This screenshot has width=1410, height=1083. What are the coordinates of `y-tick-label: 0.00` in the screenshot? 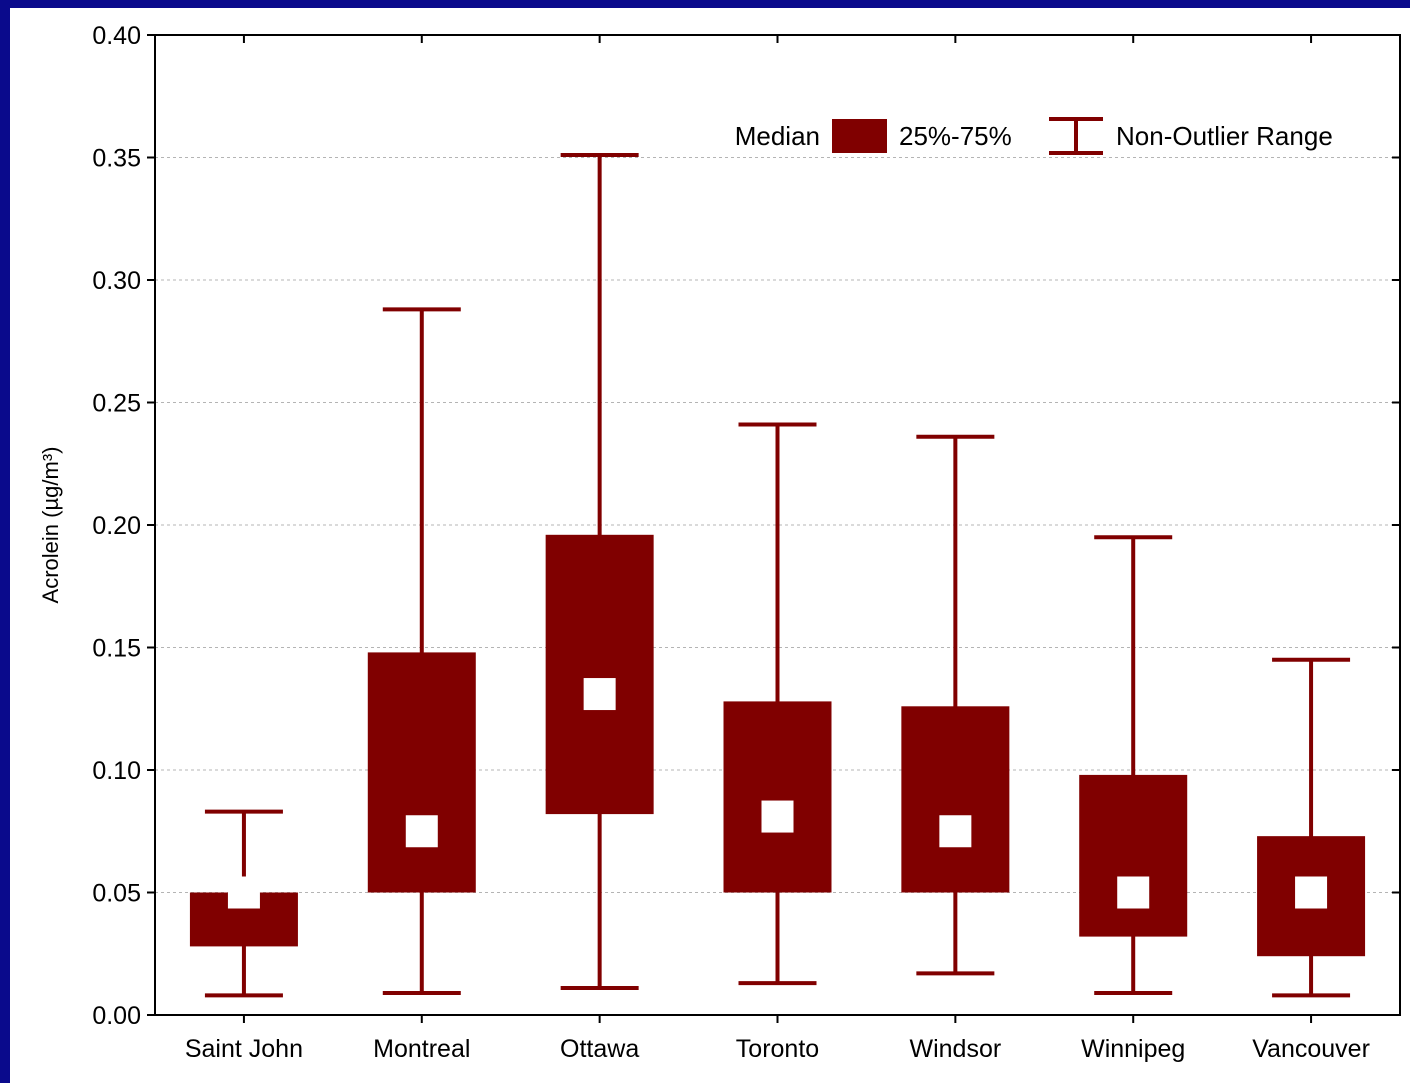 It's located at (116, 1016).